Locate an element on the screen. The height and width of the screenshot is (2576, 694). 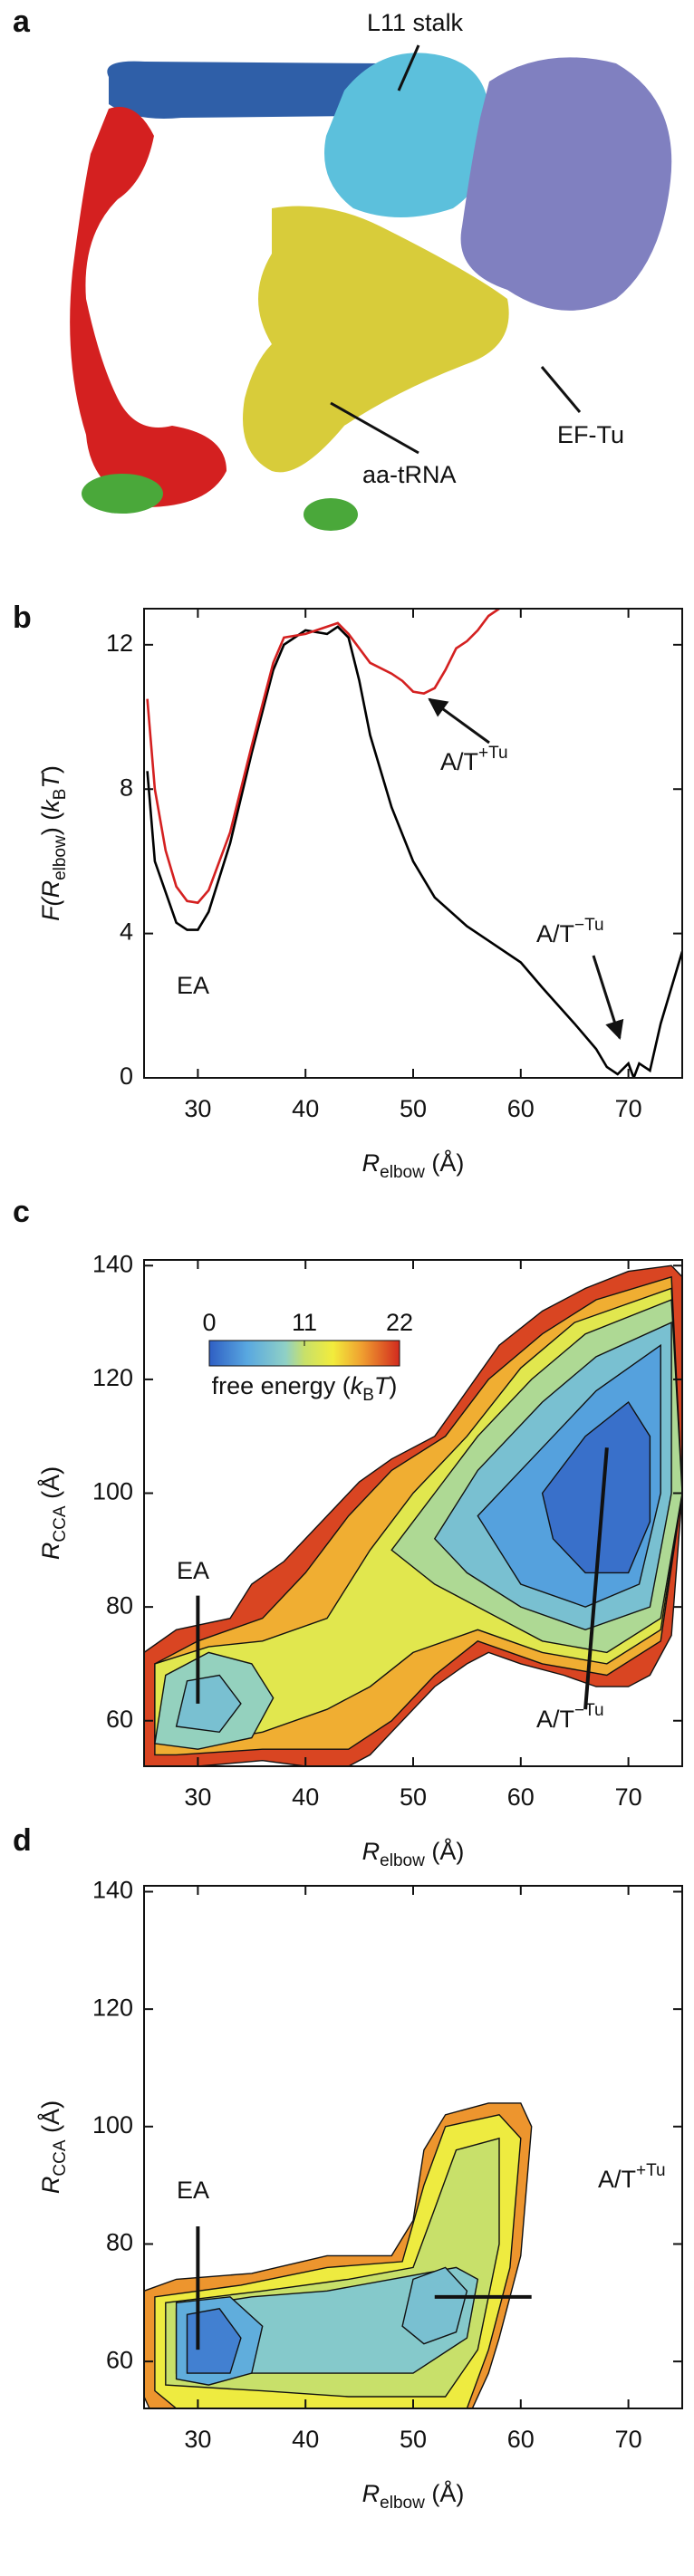
y-axis-label: RCCA (Å) is located at coordinates (53, 2147).